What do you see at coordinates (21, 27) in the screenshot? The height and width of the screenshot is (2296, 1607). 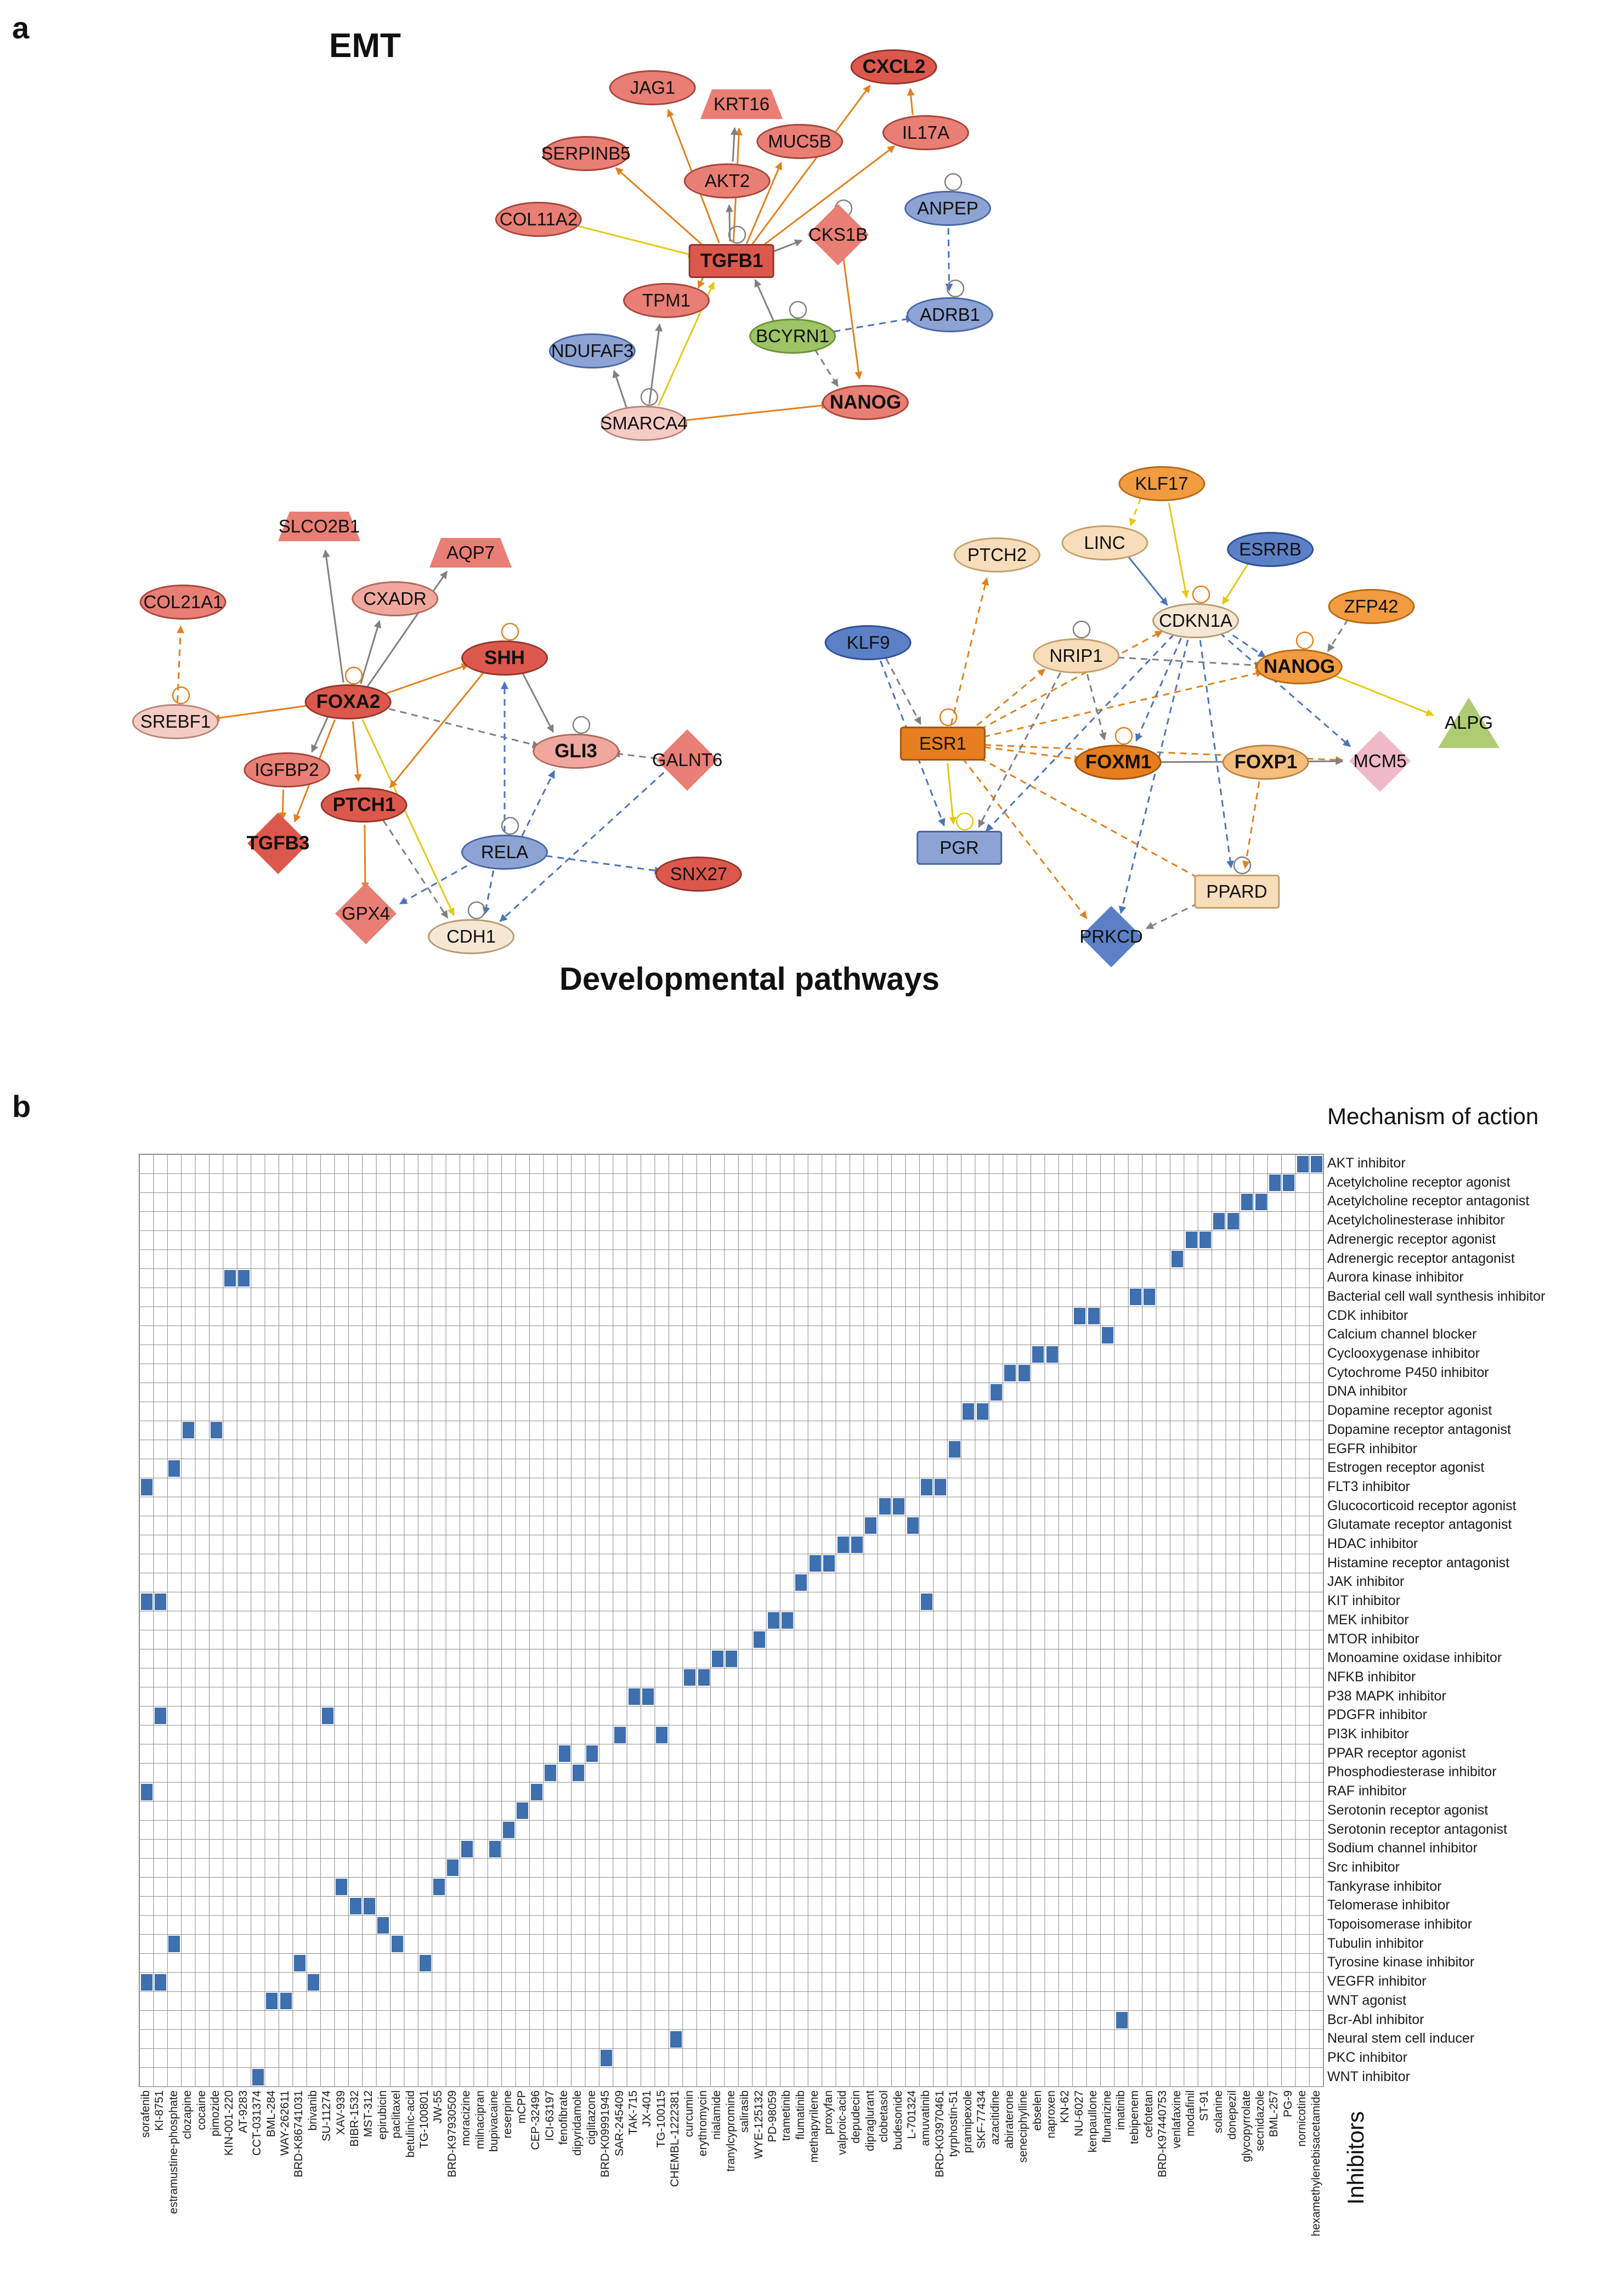 I see `panel-a-letter: a` at bounding box center [21, 27].